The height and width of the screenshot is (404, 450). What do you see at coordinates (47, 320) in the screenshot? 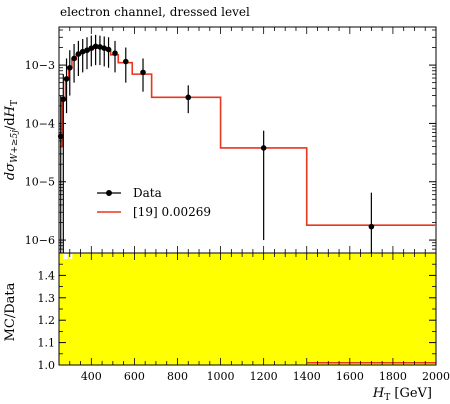
I see `ratio-y-tick-label: 1.2` at bounding box center [47, 320].